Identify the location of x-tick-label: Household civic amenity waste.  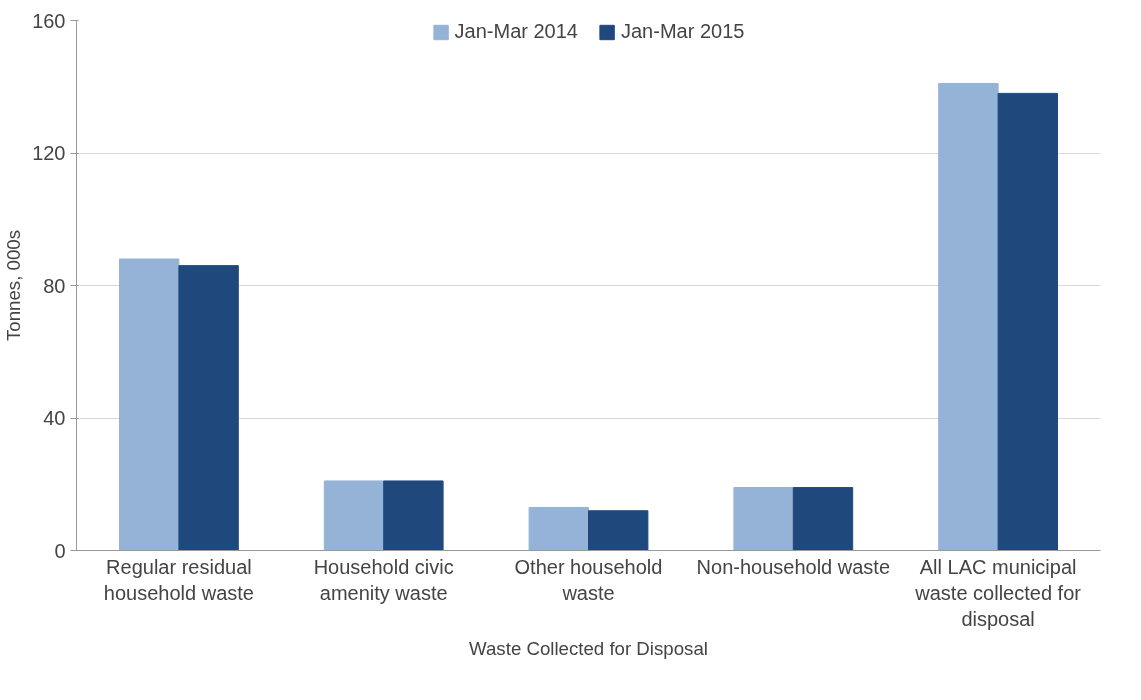
(383, 579).